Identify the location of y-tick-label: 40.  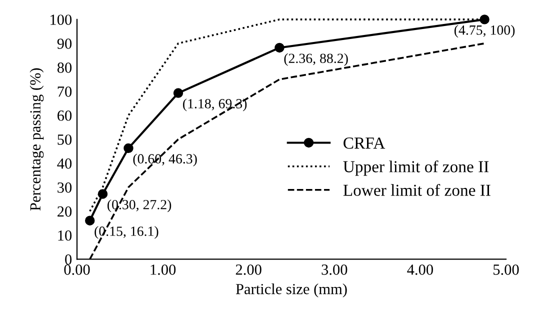
(64, 163).